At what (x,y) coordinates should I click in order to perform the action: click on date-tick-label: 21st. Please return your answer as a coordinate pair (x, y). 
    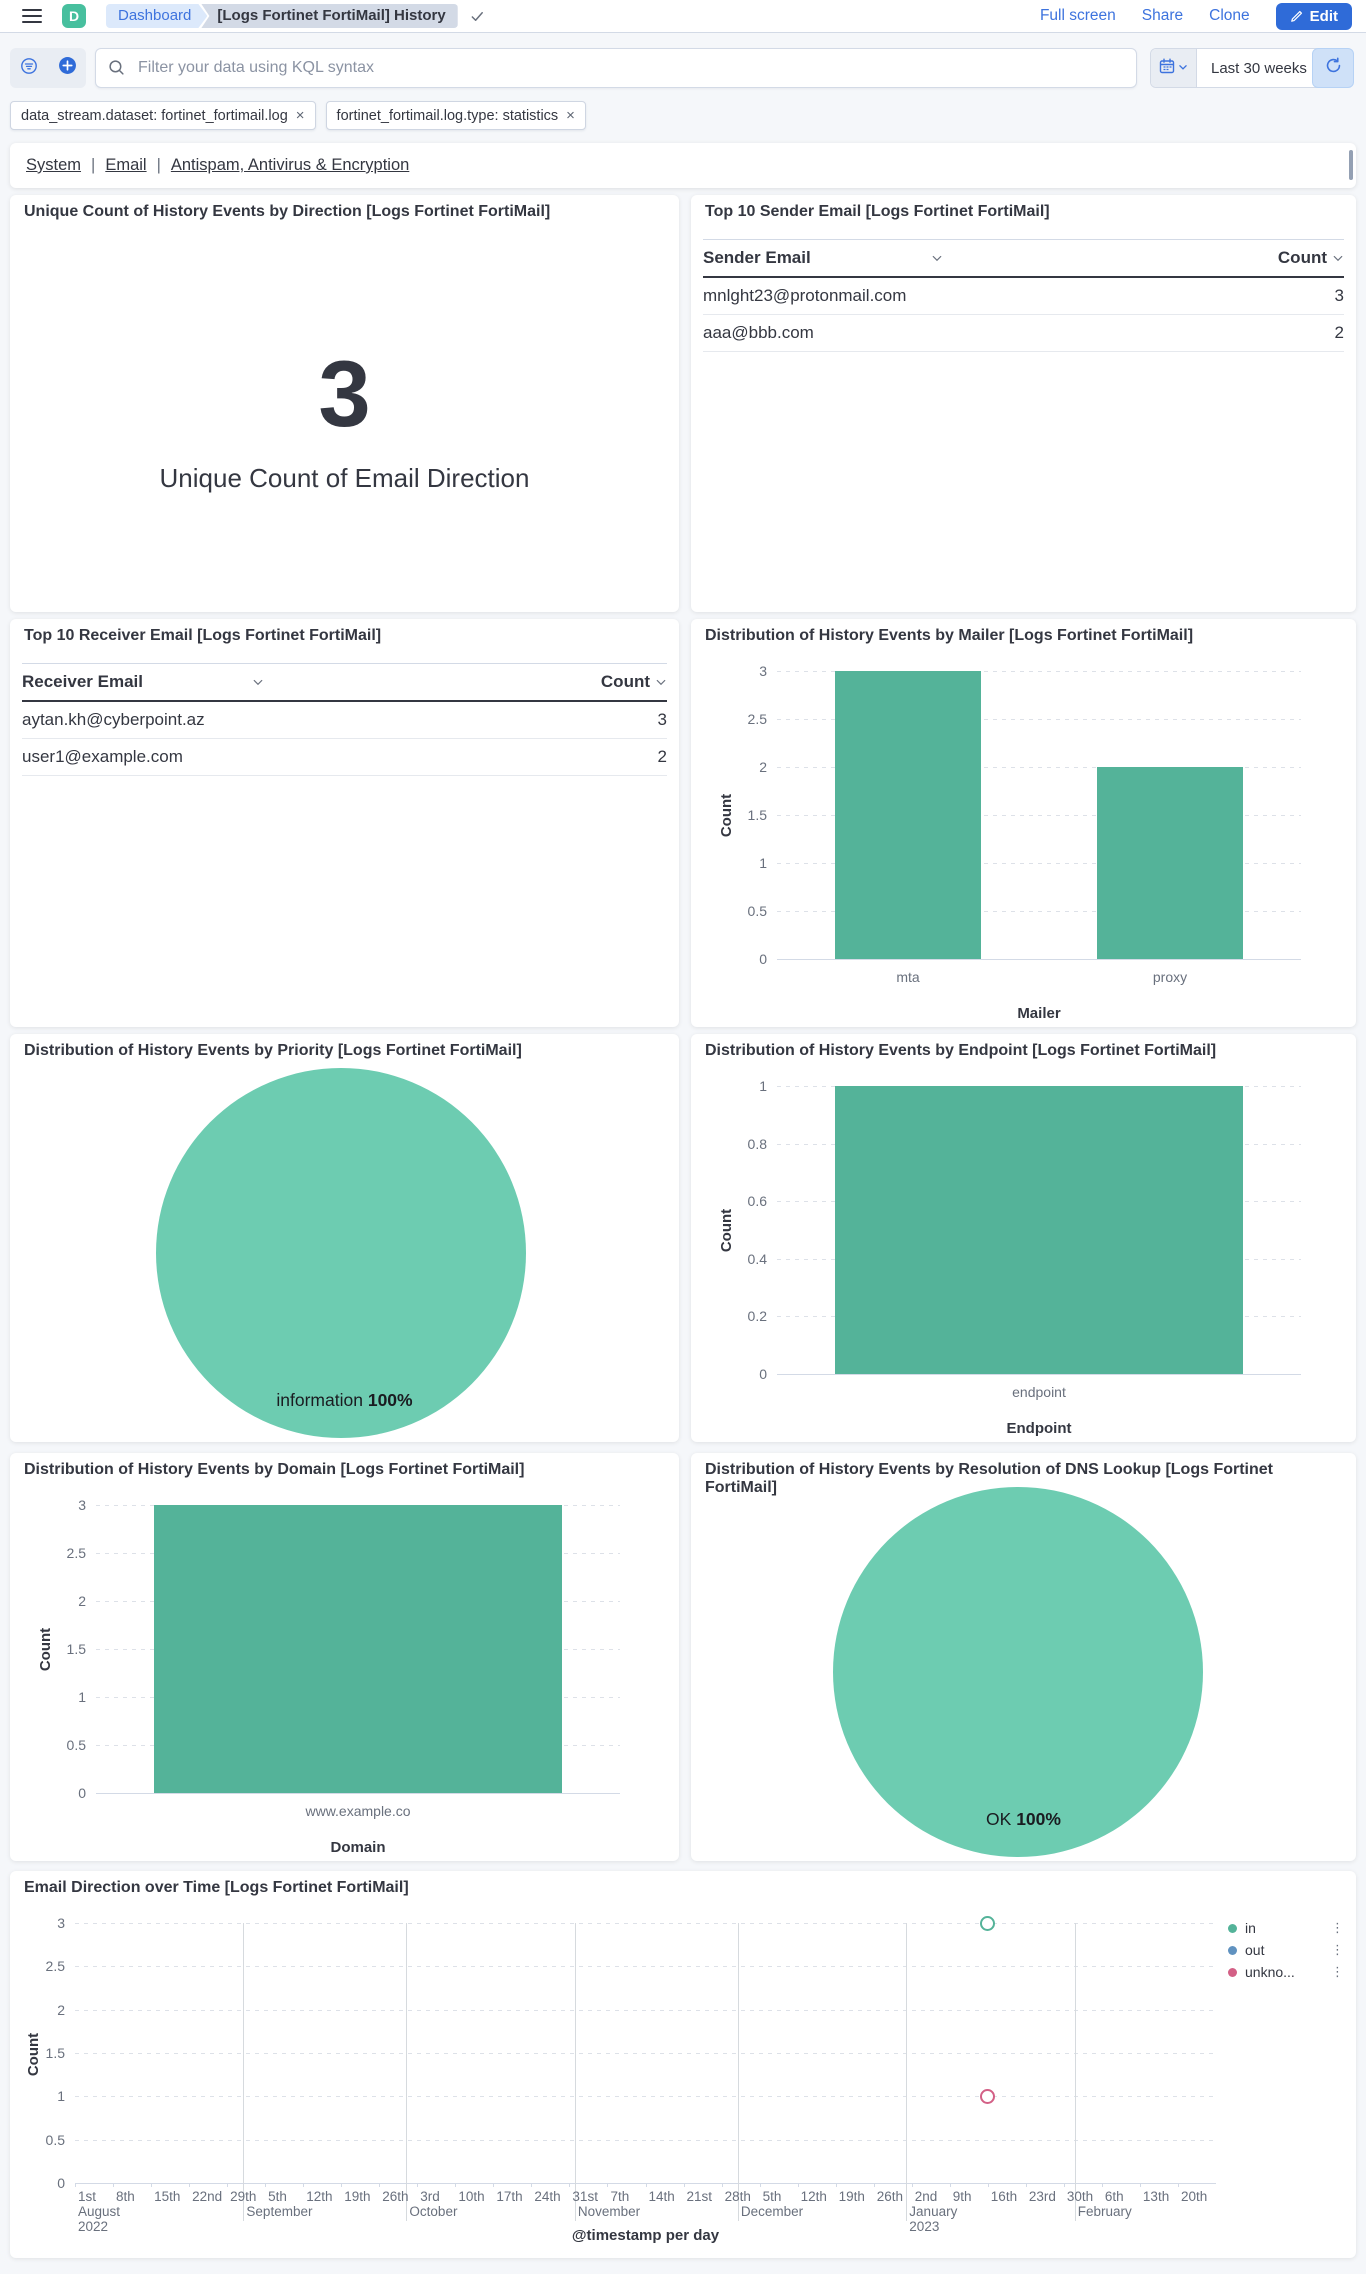
    Looking at the image, I should click on (699, 2196).